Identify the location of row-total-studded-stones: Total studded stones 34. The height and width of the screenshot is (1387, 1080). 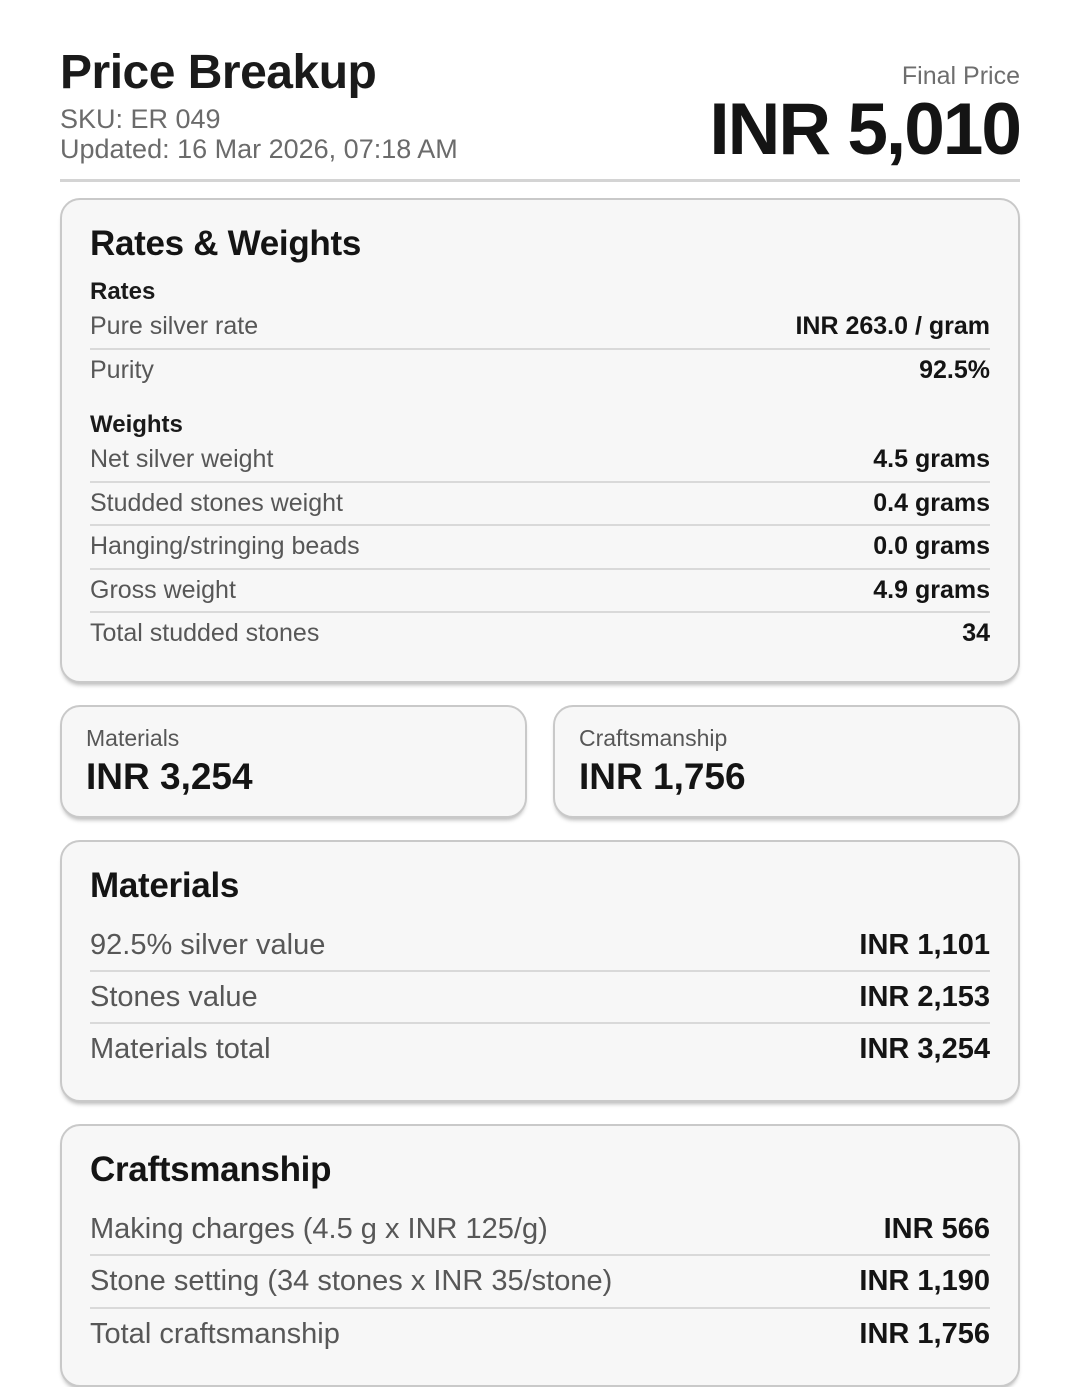
(540, 634).